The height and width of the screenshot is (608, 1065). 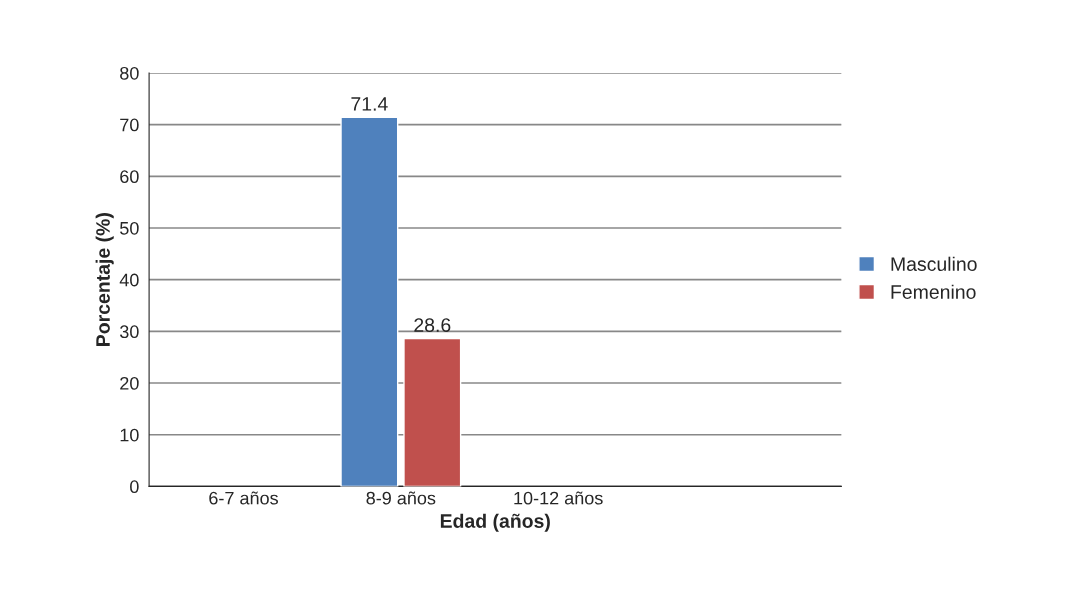 What do you see at coordinates (129, 383) in the screenshot?
I see `y-tick-label: 20` at bounding box center [129, 383].